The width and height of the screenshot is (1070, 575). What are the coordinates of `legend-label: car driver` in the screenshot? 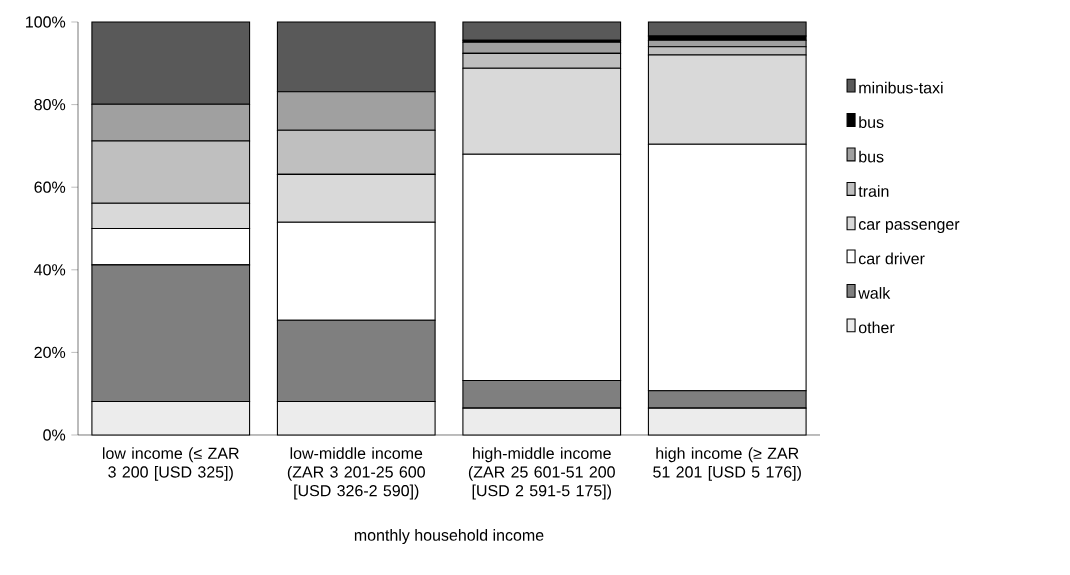 It's located at (891, 258).